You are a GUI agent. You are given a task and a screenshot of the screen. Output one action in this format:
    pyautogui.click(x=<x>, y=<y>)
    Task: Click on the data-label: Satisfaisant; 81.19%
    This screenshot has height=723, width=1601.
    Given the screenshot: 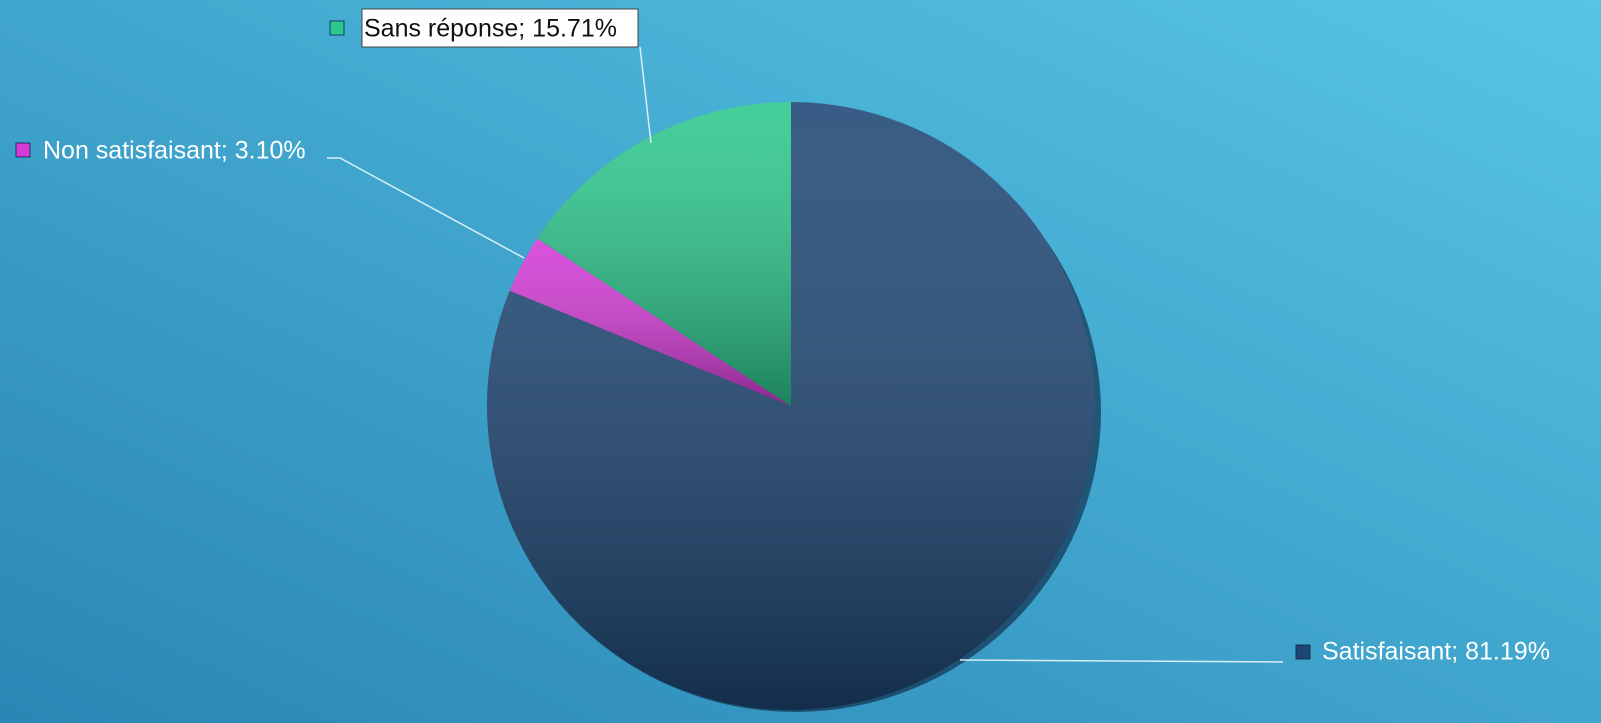 What is the action you would take?
    pyautogui.click(x=1436, y=652)
    